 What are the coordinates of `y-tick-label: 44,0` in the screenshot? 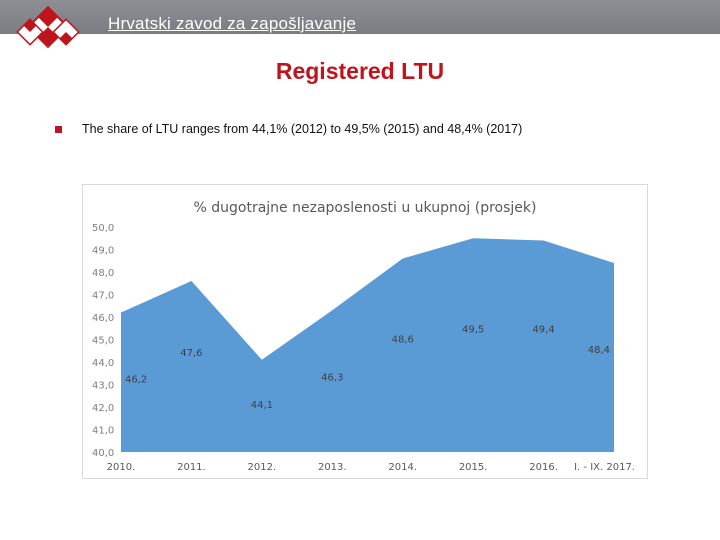 It's located at (103, 363).